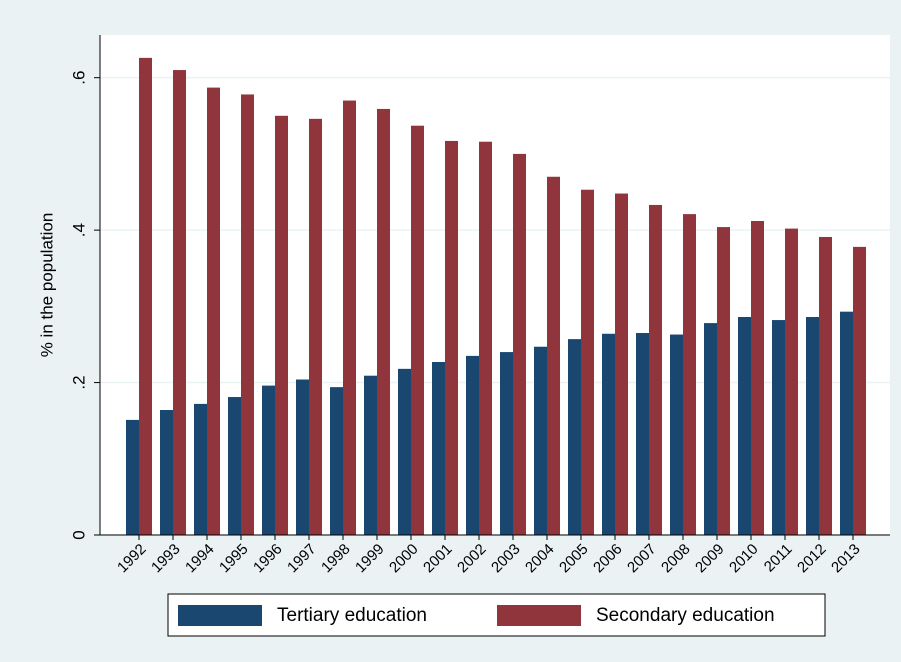 This screenshot has height=662, width=901. I want to click on y-axis-title: % in the population, so click(46, 285).